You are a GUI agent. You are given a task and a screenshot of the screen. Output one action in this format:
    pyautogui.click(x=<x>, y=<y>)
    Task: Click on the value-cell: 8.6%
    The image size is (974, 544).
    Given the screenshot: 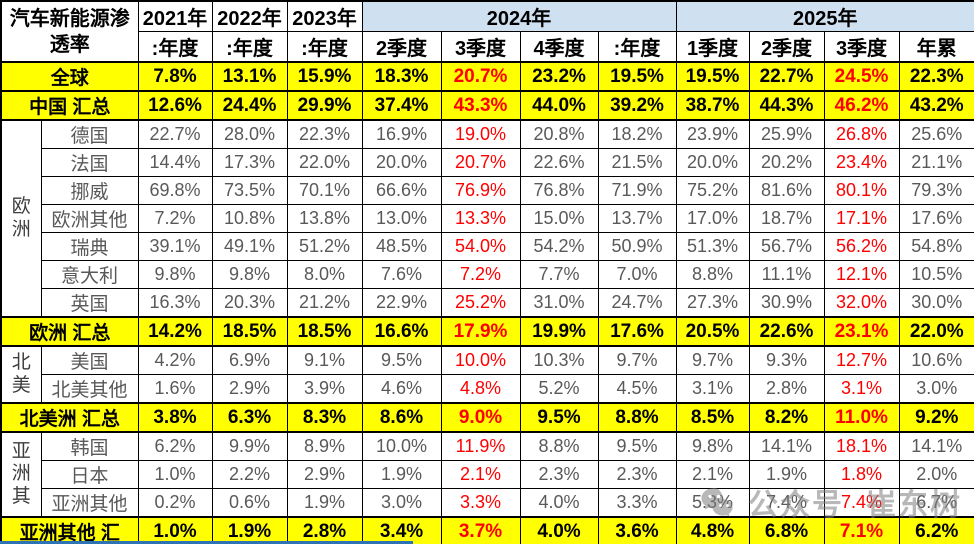 What is the action you would take?
    pyautogui.click(x=401, y=417)
    